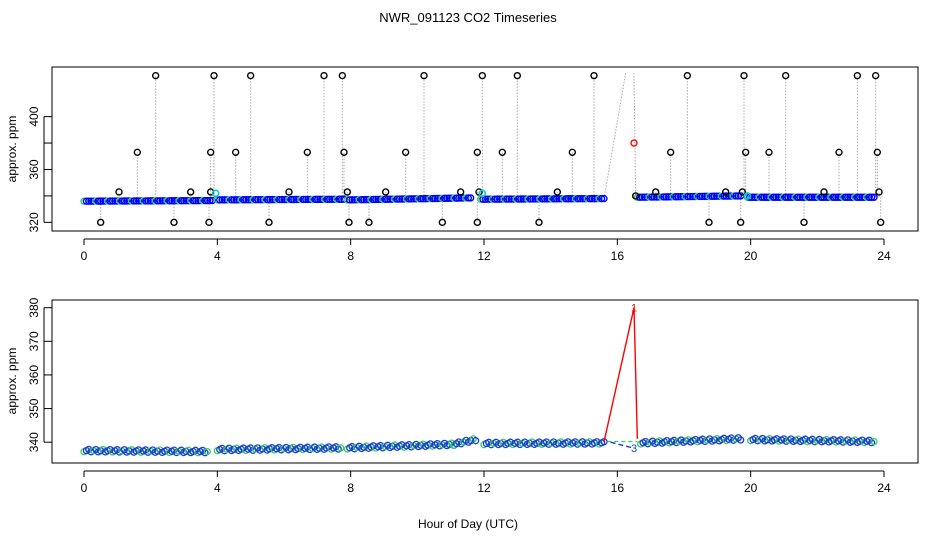  What do you see at coordinates (615, 135) in the screenshot?
I see `gap-connector` at bounding box center [615, 135].